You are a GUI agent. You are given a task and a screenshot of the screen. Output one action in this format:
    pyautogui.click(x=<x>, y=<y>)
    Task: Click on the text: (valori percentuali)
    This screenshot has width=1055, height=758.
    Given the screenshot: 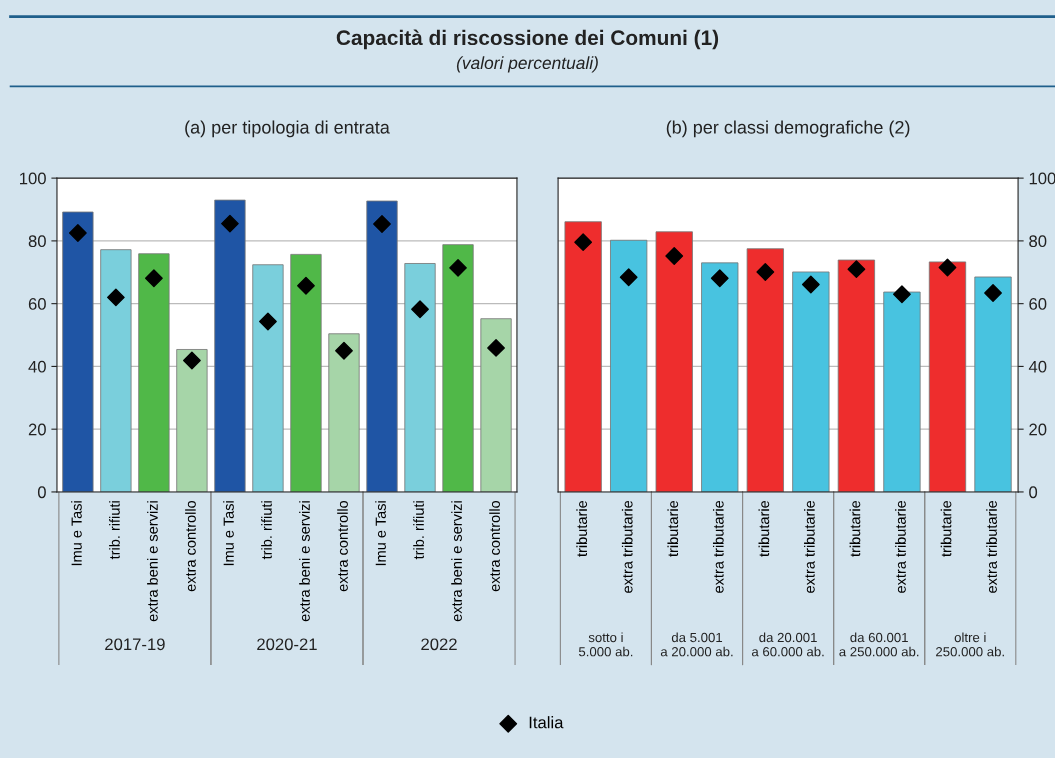 What is the action you would take?
    pyautogui.click(x=527, y=64)
    